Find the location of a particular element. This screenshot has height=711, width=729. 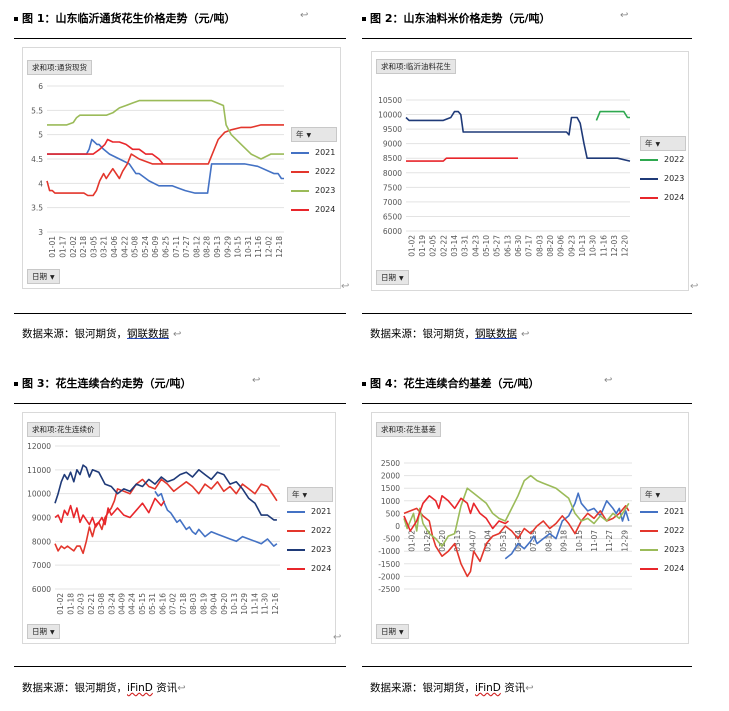

field-label-chip: 求和项:临沂油料花生 is located at coordinates (416, 66).